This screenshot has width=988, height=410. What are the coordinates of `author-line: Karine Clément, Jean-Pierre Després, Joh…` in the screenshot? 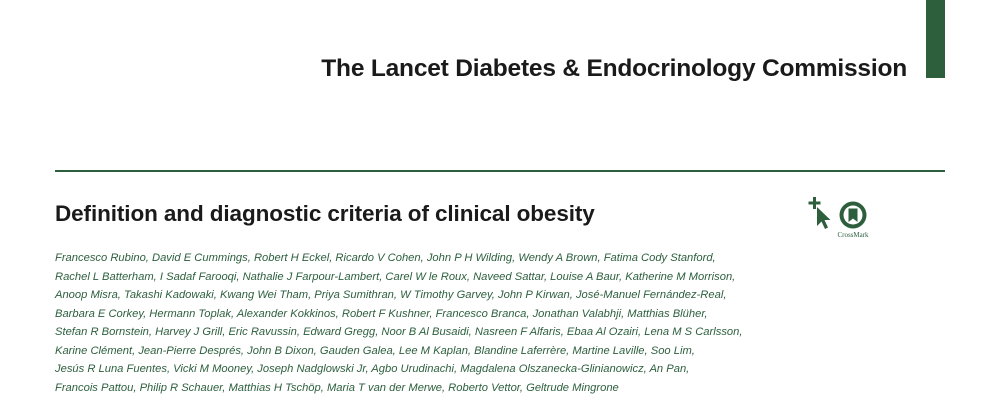 It's located at (375, 350).